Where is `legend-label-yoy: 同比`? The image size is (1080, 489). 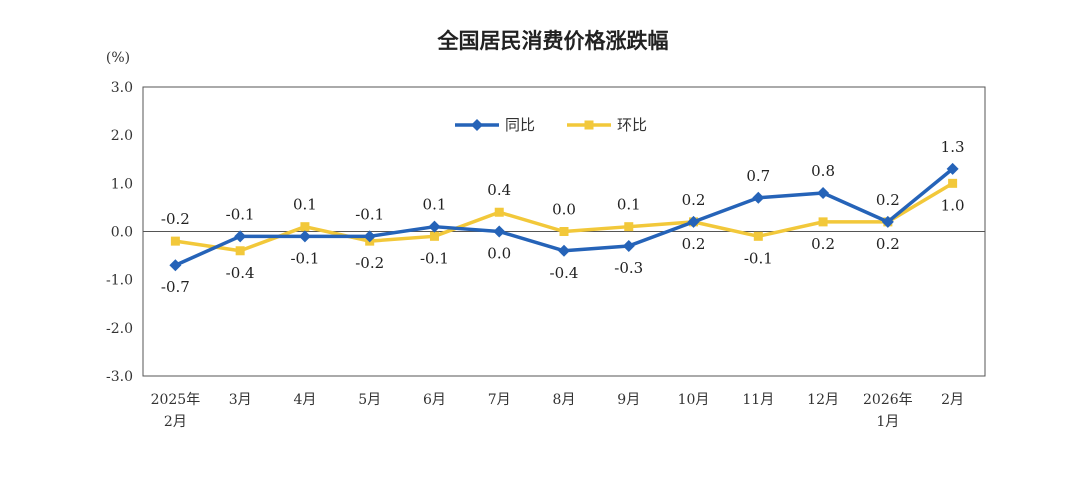
legend-label-yoy: 同比 is located at coordinates (520, 125).